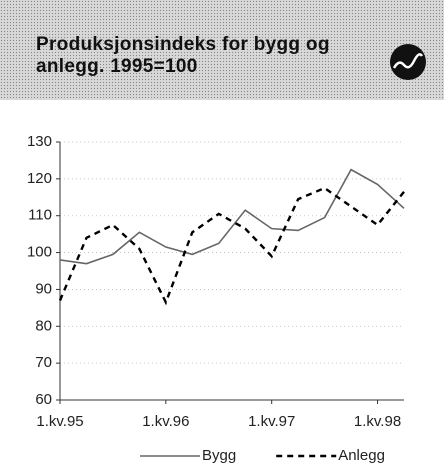  What do you see at coordinates (39, 178) in the screenshot?
I see `y-tick-label: 120` at bounding box center [39, 178].